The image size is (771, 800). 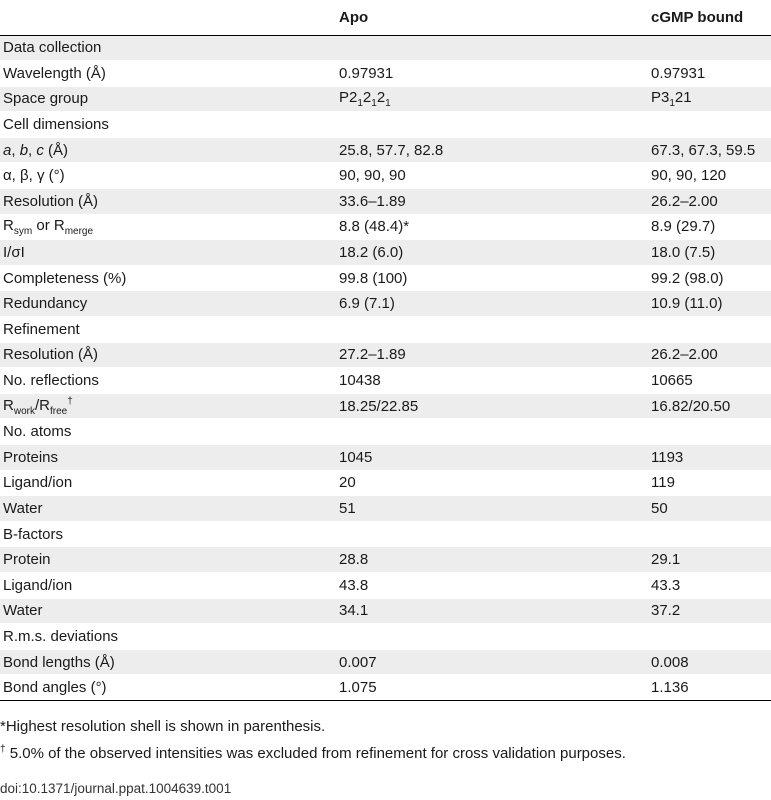 What do you see at coordinates (709, 175) in the screenshot?
I see `cgmp-value: 90, 90, 120` at bounding box center [709, 175].